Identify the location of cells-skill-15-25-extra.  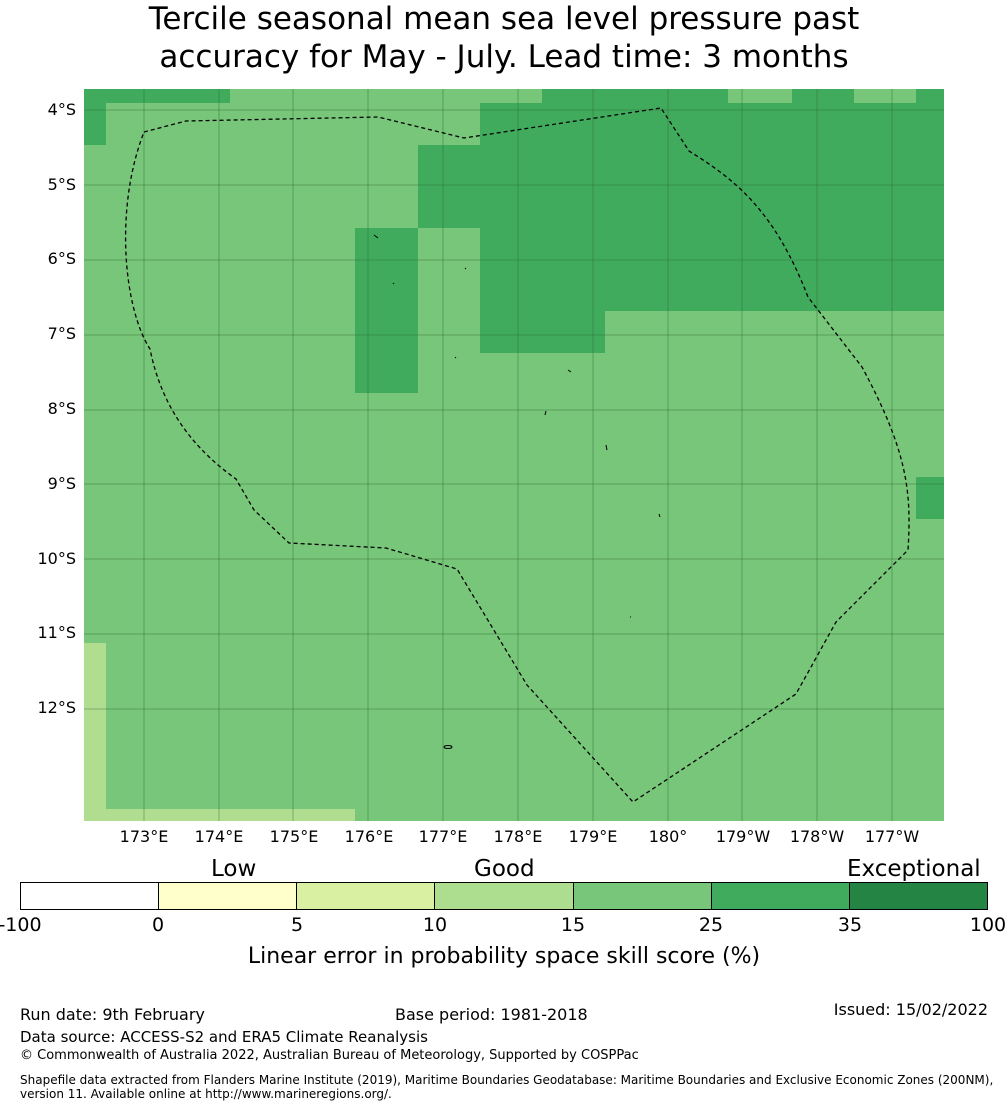
(649, 270).